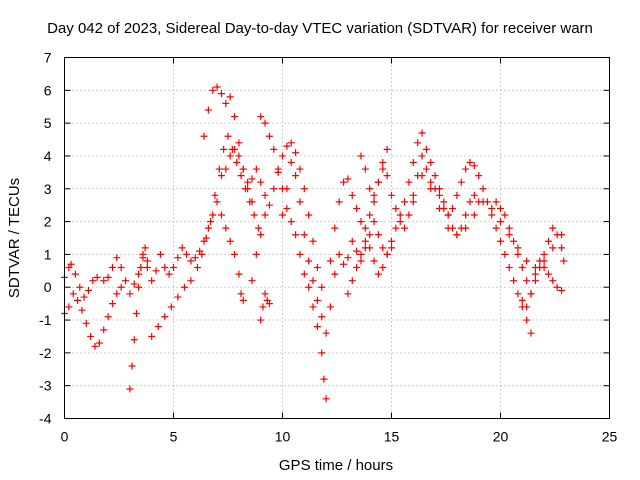 Image resolution: width=640 pixels, height=480 pixels. I want to click on y-tick-label: -4, so click(45, 419).